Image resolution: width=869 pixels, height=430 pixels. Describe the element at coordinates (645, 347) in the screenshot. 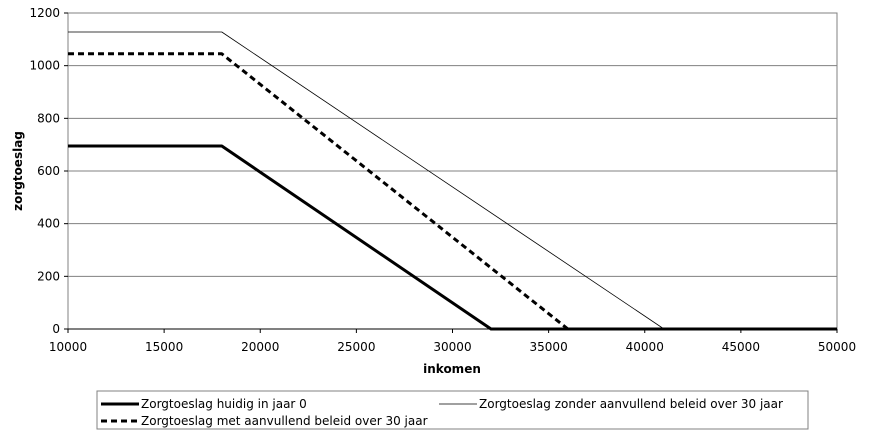

I see `x-tick-label-6: 40000` at that location.